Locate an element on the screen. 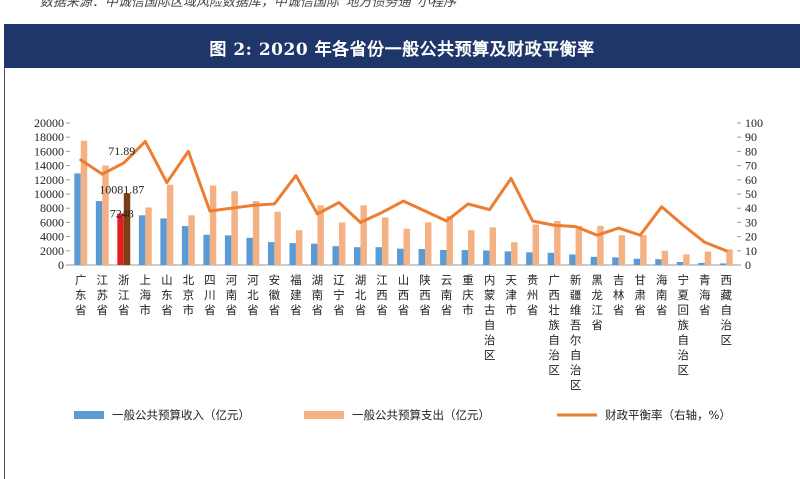 Image resolution: width=800 pixels, height=479 pixels. category-label: 青海省 is located at coordinates (705, 295).